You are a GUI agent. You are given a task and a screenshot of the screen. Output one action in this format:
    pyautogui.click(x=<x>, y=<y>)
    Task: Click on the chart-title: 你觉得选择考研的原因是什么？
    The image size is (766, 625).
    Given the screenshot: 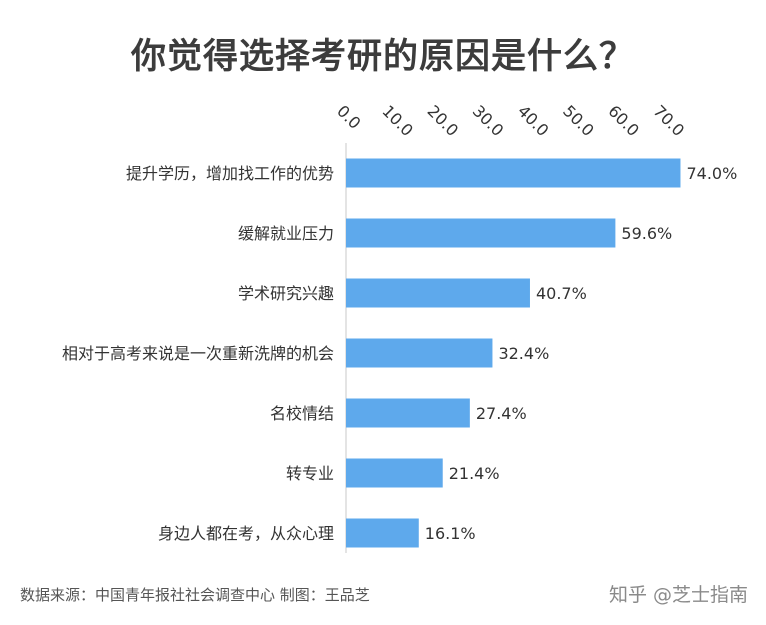 What is the action you would take?
    pyautogui.click(x=382, y=57)
    